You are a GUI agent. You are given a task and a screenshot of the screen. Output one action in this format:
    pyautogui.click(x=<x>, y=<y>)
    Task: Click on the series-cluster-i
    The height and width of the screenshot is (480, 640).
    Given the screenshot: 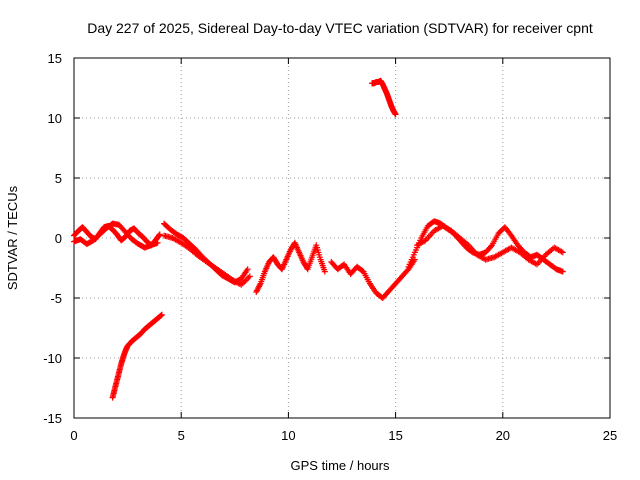 What is the action you would take?
    pyautogui.click(x=485, y=246)
    